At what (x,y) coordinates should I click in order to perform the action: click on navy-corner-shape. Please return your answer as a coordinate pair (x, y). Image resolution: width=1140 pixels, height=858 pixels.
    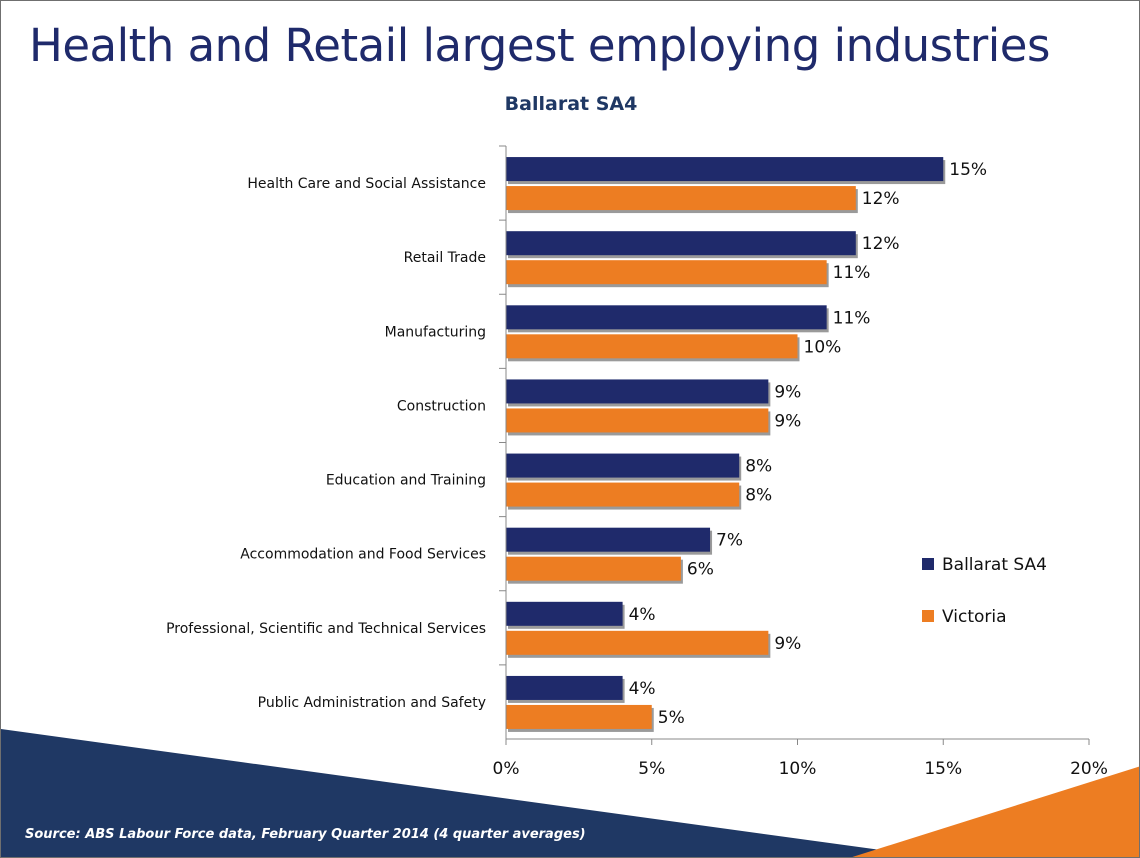
    Looking at the image, I should click on (466, 793).